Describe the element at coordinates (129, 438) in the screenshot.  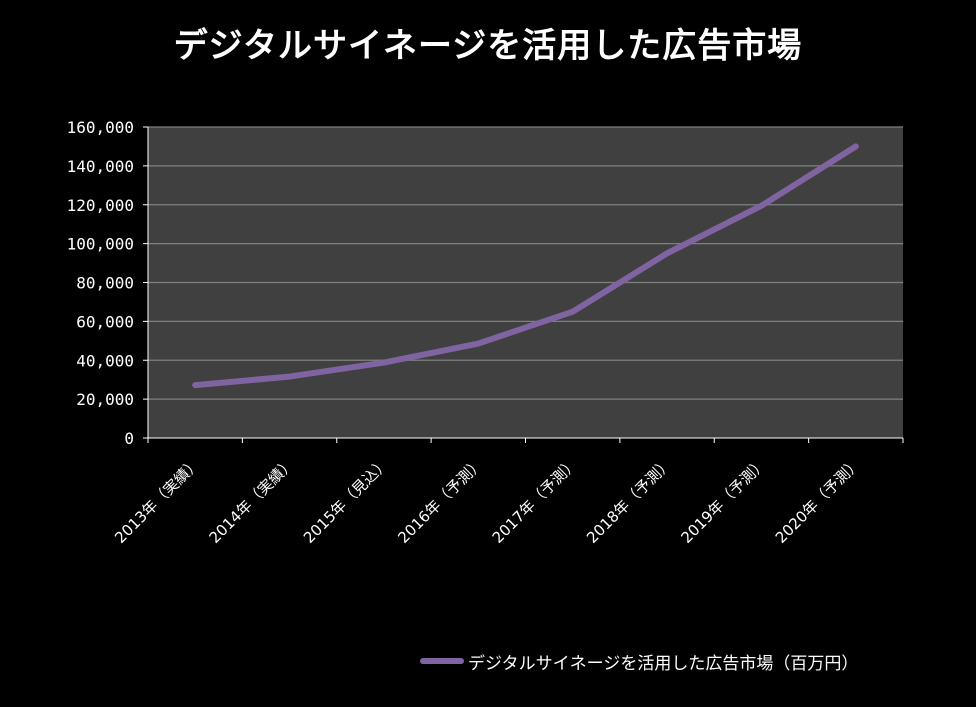
I see `y-tick-label: 0` at that location.